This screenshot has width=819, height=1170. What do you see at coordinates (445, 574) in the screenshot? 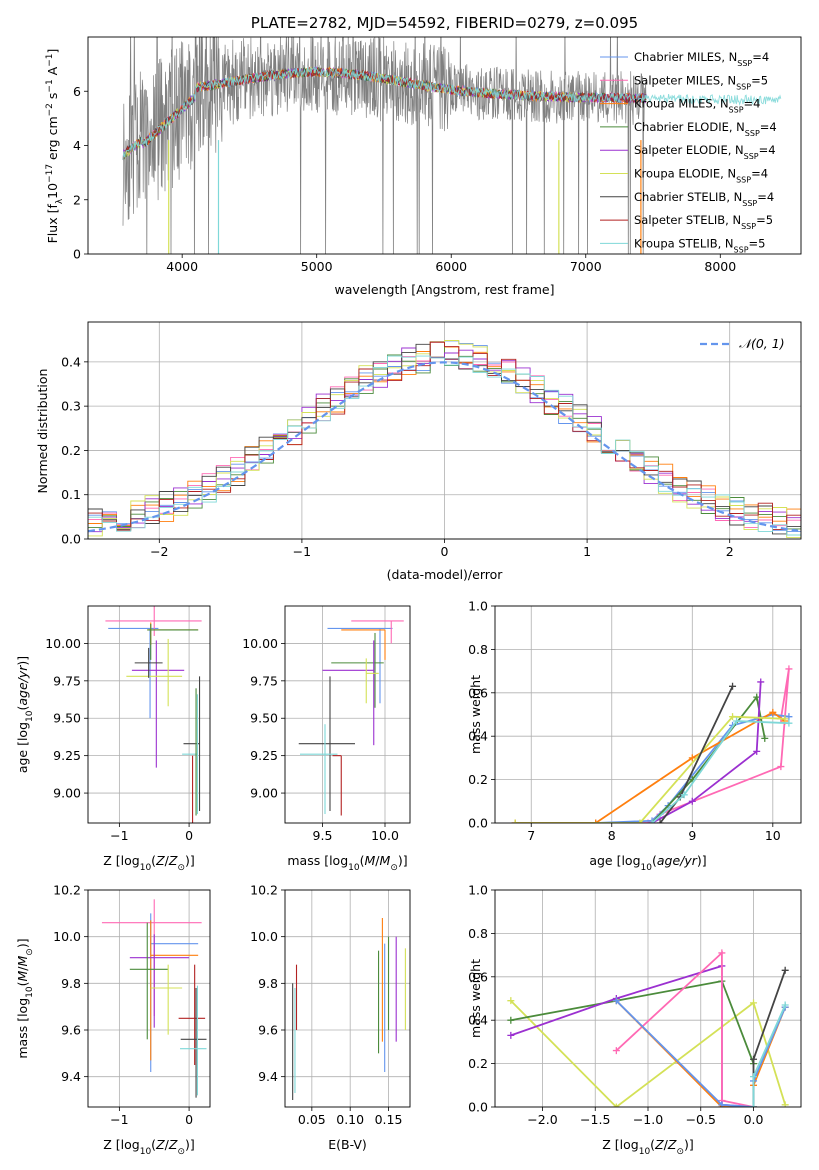
I see `x-axis-label: (data-model)/error` at bounding box center [445, 574].